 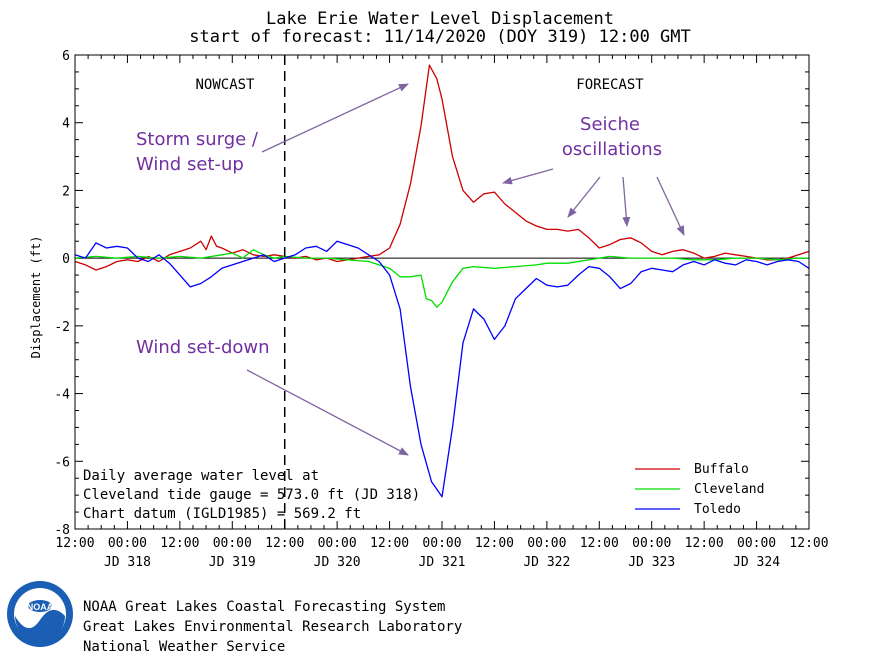 I want to click on annotation-seiche-line1: Seiche, so click(x=610, y=124).